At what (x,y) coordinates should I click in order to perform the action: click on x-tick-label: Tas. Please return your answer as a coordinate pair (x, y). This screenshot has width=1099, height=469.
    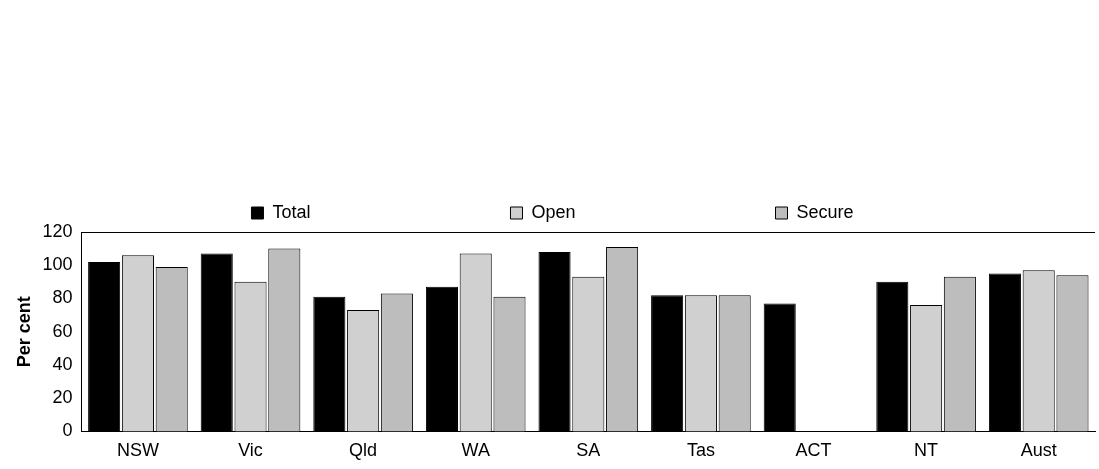
    Looking at the image, I should click on (700, 450).